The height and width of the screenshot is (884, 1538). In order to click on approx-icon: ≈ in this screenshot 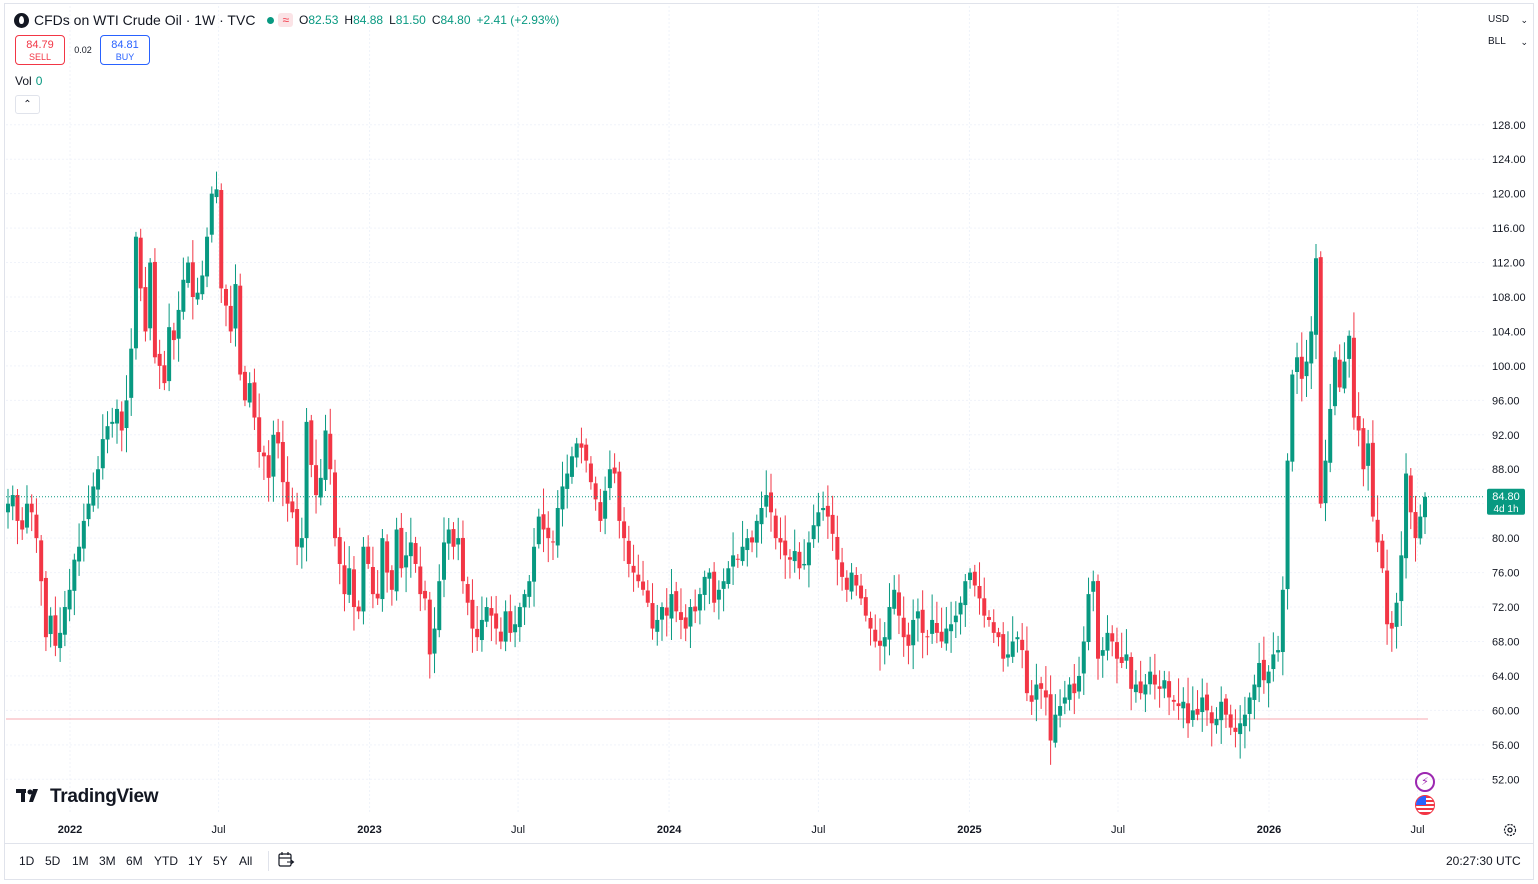, I will do `click(286, 20)`.